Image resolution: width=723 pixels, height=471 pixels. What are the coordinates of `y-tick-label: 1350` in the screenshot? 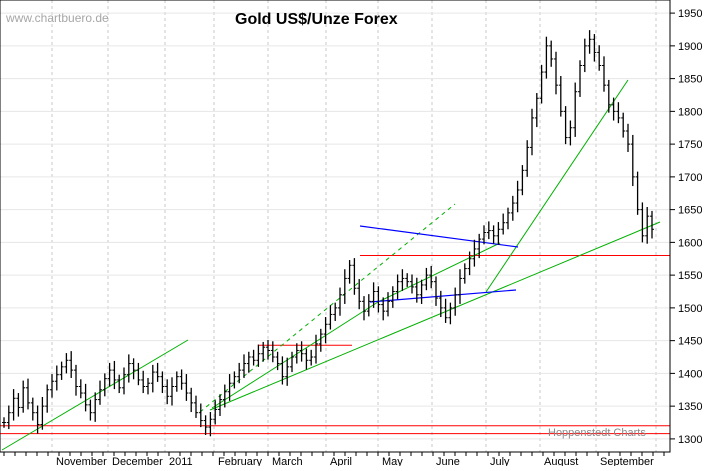 It's located at (690, 407).